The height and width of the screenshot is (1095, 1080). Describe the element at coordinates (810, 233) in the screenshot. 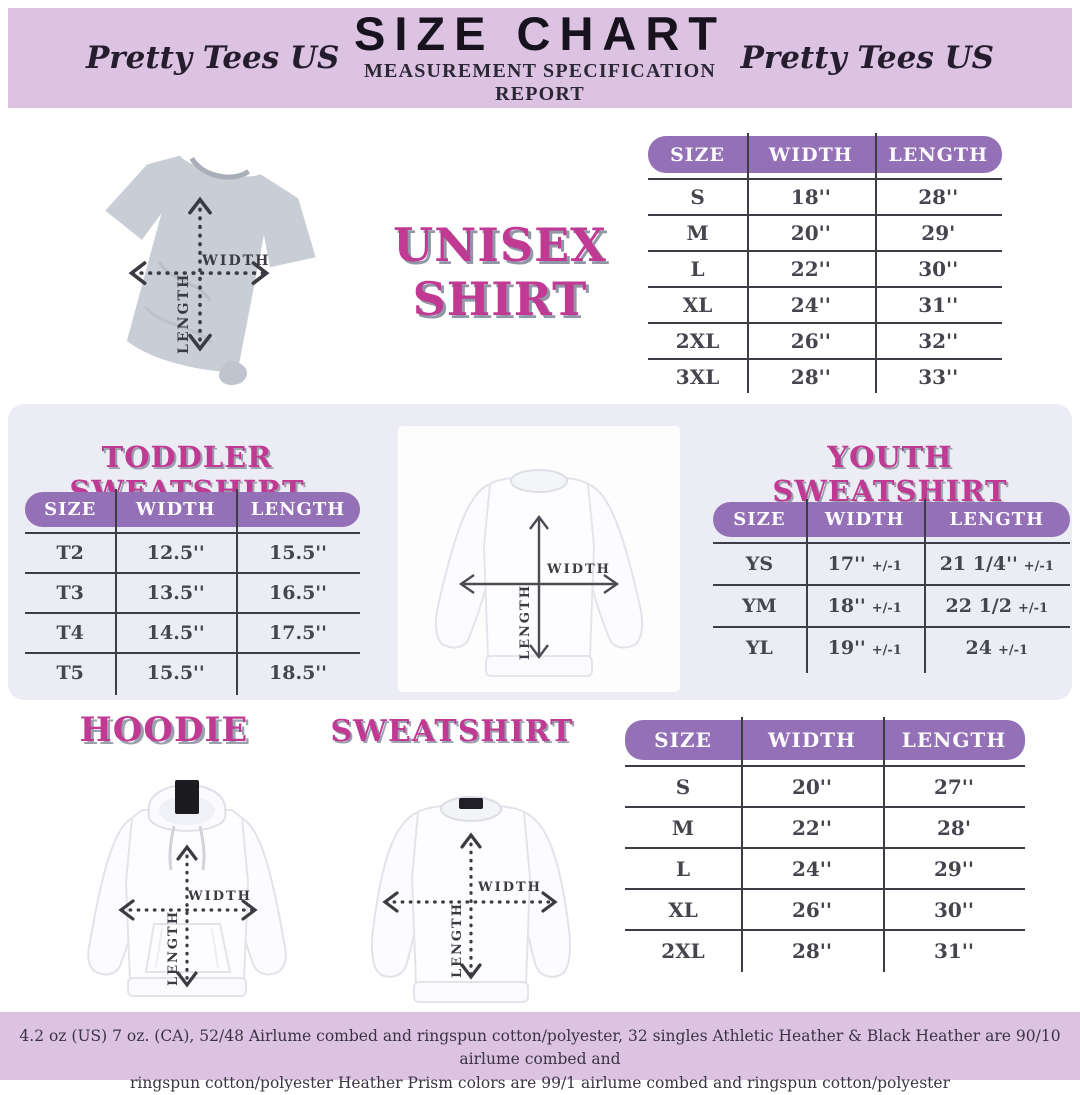

I see `width-cell: 20''` at that location.